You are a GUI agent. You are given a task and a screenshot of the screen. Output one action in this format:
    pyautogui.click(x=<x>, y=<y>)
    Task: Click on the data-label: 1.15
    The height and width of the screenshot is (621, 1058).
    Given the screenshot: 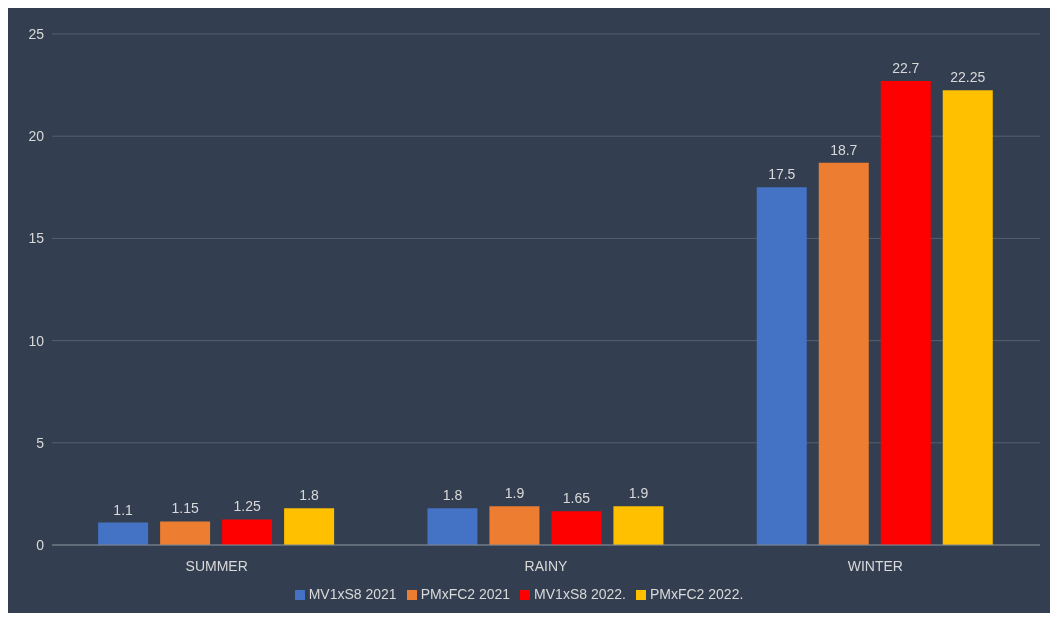 What is the action you would take?
    pyautogui.click(x=185, y=508)
    